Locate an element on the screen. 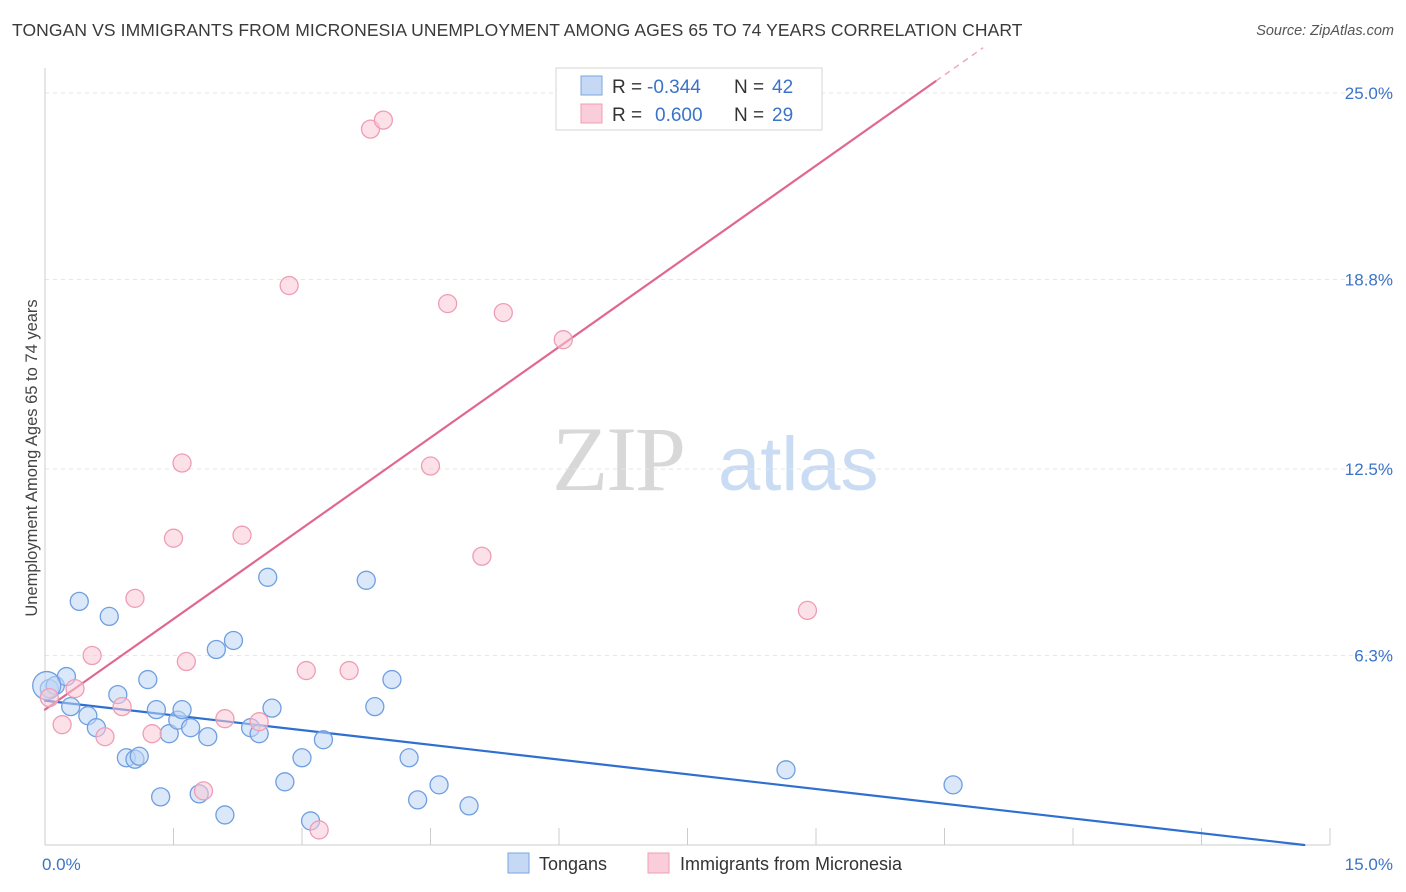  series-label-micronesia: Immigrants from Micronesia is located at coordinates (791, 864).